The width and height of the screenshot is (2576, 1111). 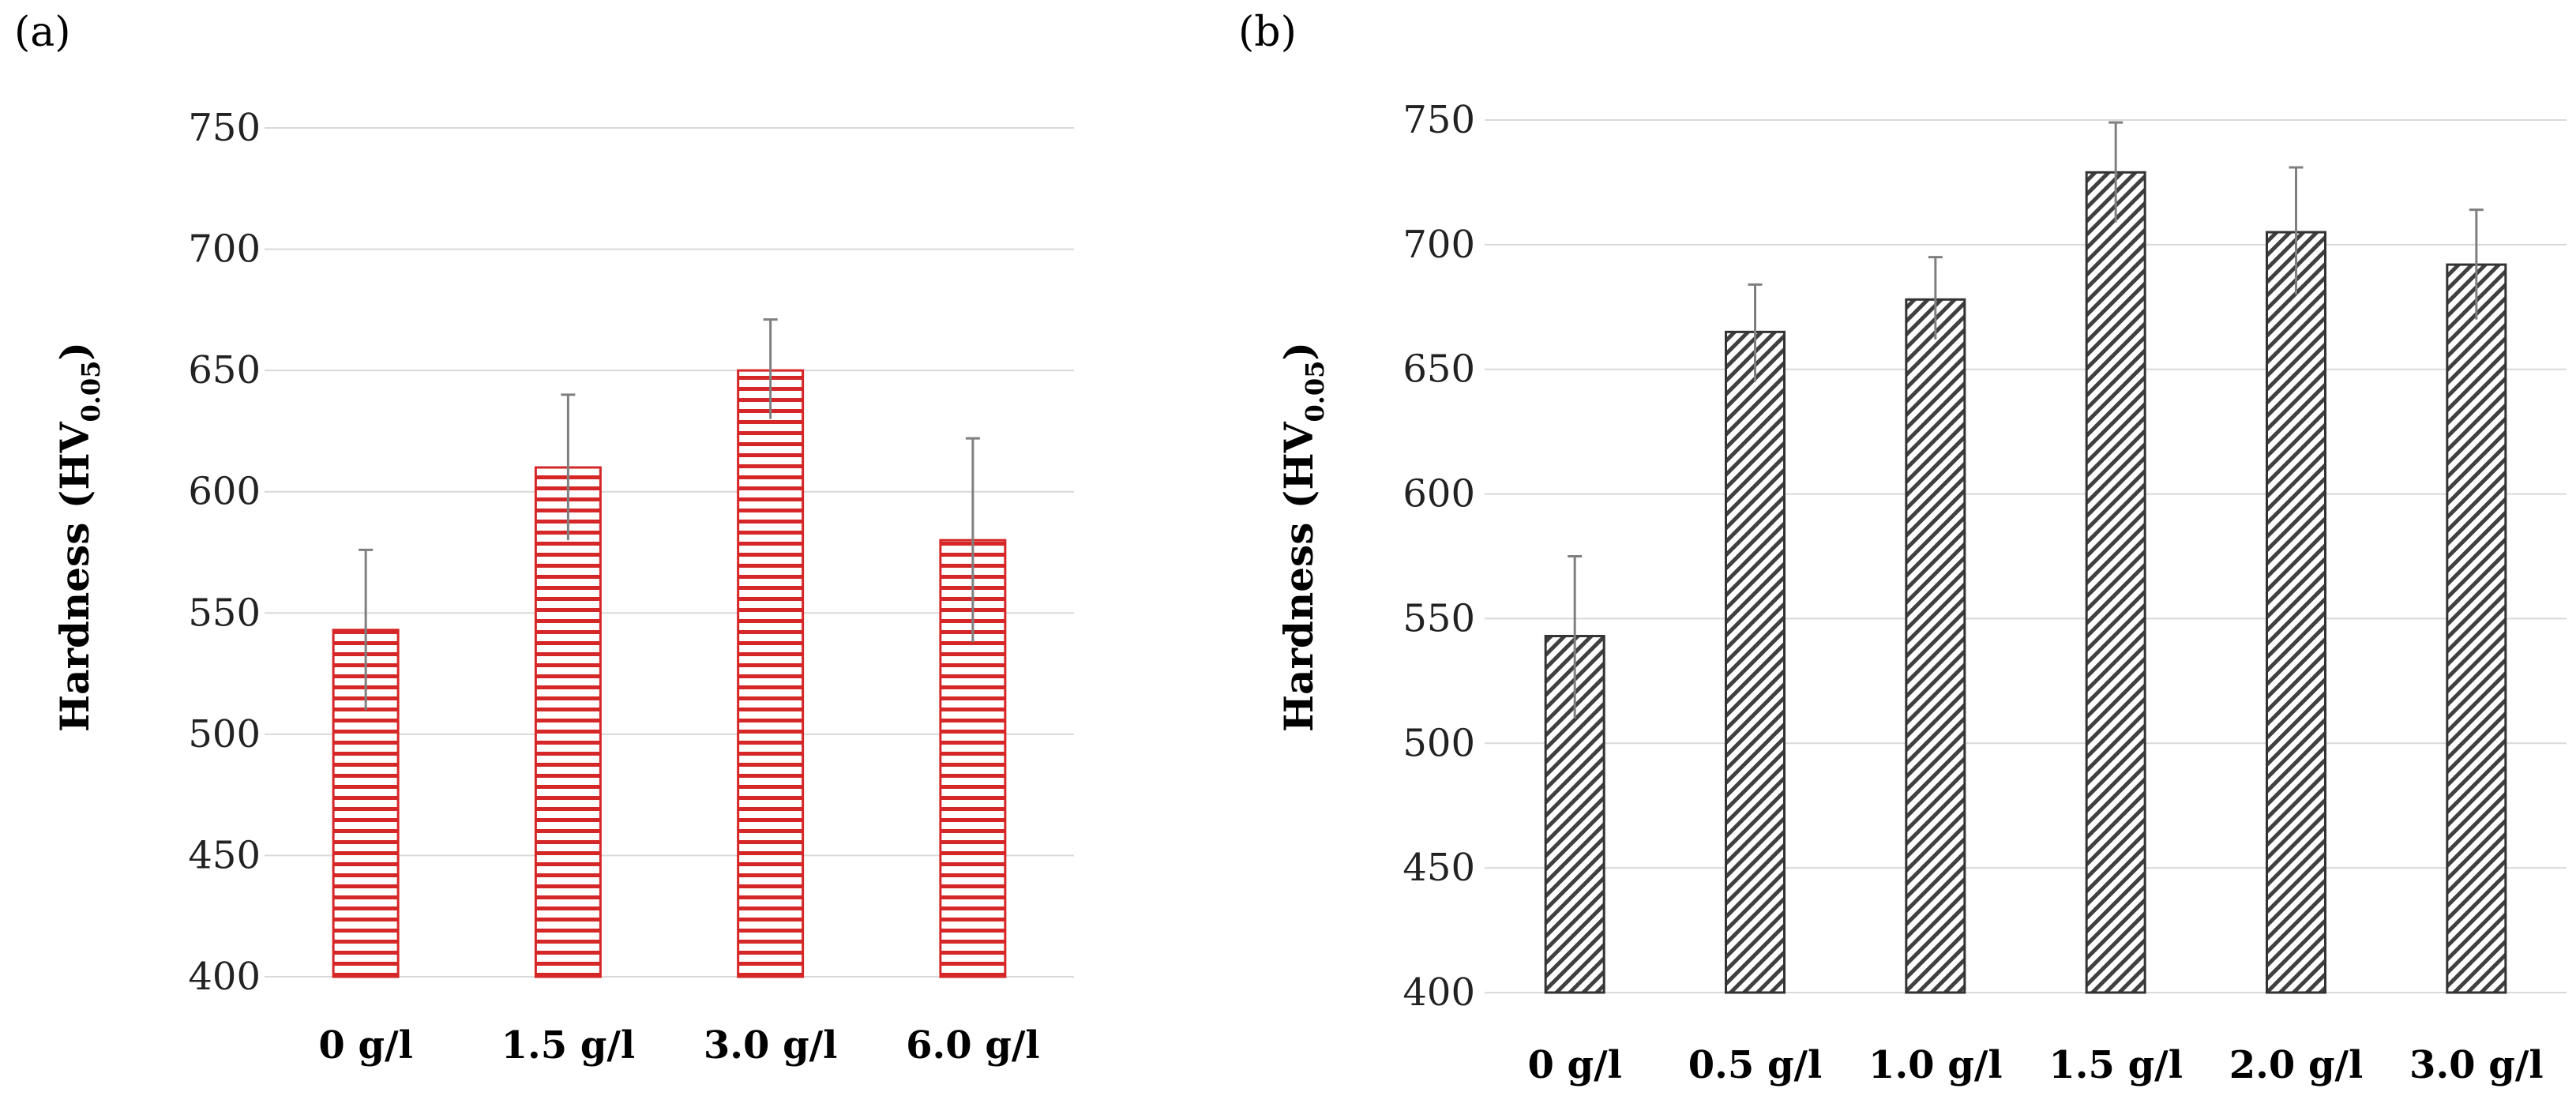 What do you see at coordinates (224, 613) in the screenshot?
I see `panel-a-y-tick-label: 550` at bounding box center [224, 613].